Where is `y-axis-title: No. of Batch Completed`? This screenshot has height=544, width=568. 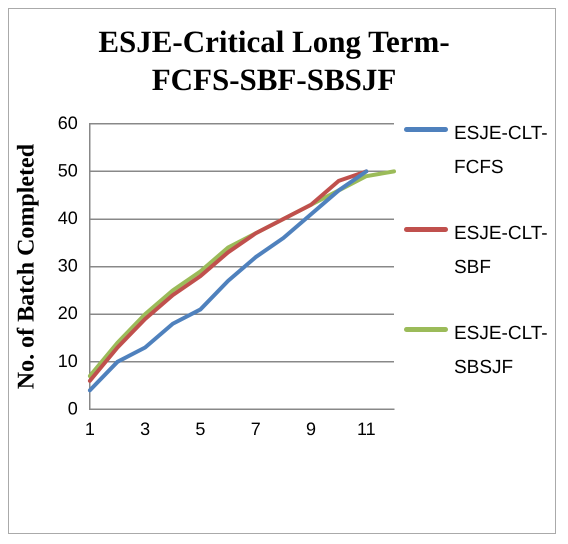
y-axis-title: No. of Batch Completed is located at coordinates (27, 266).